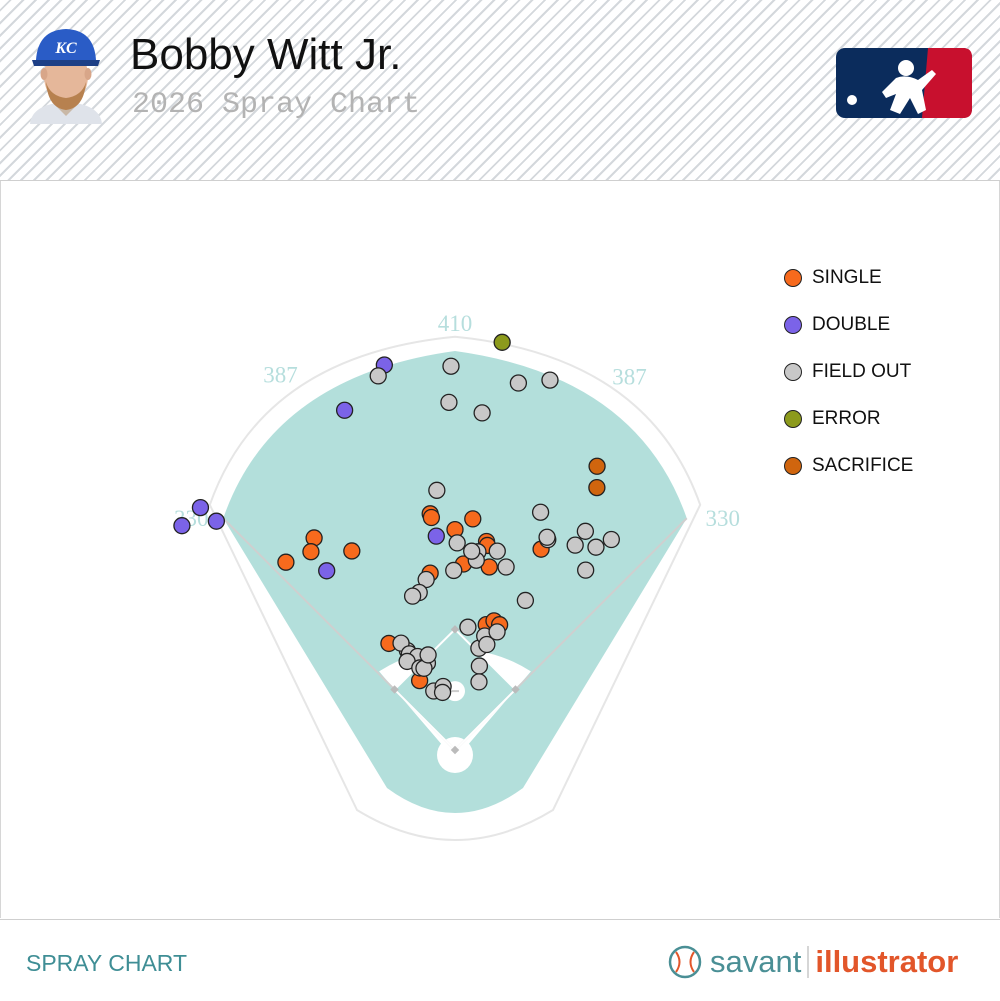 This screenshot has width=1000, height=1001. What do you see at coordinates (887, 961) in the screenshot?
I see `brand-name-right: illustrator` at bounding box center [887, 961].